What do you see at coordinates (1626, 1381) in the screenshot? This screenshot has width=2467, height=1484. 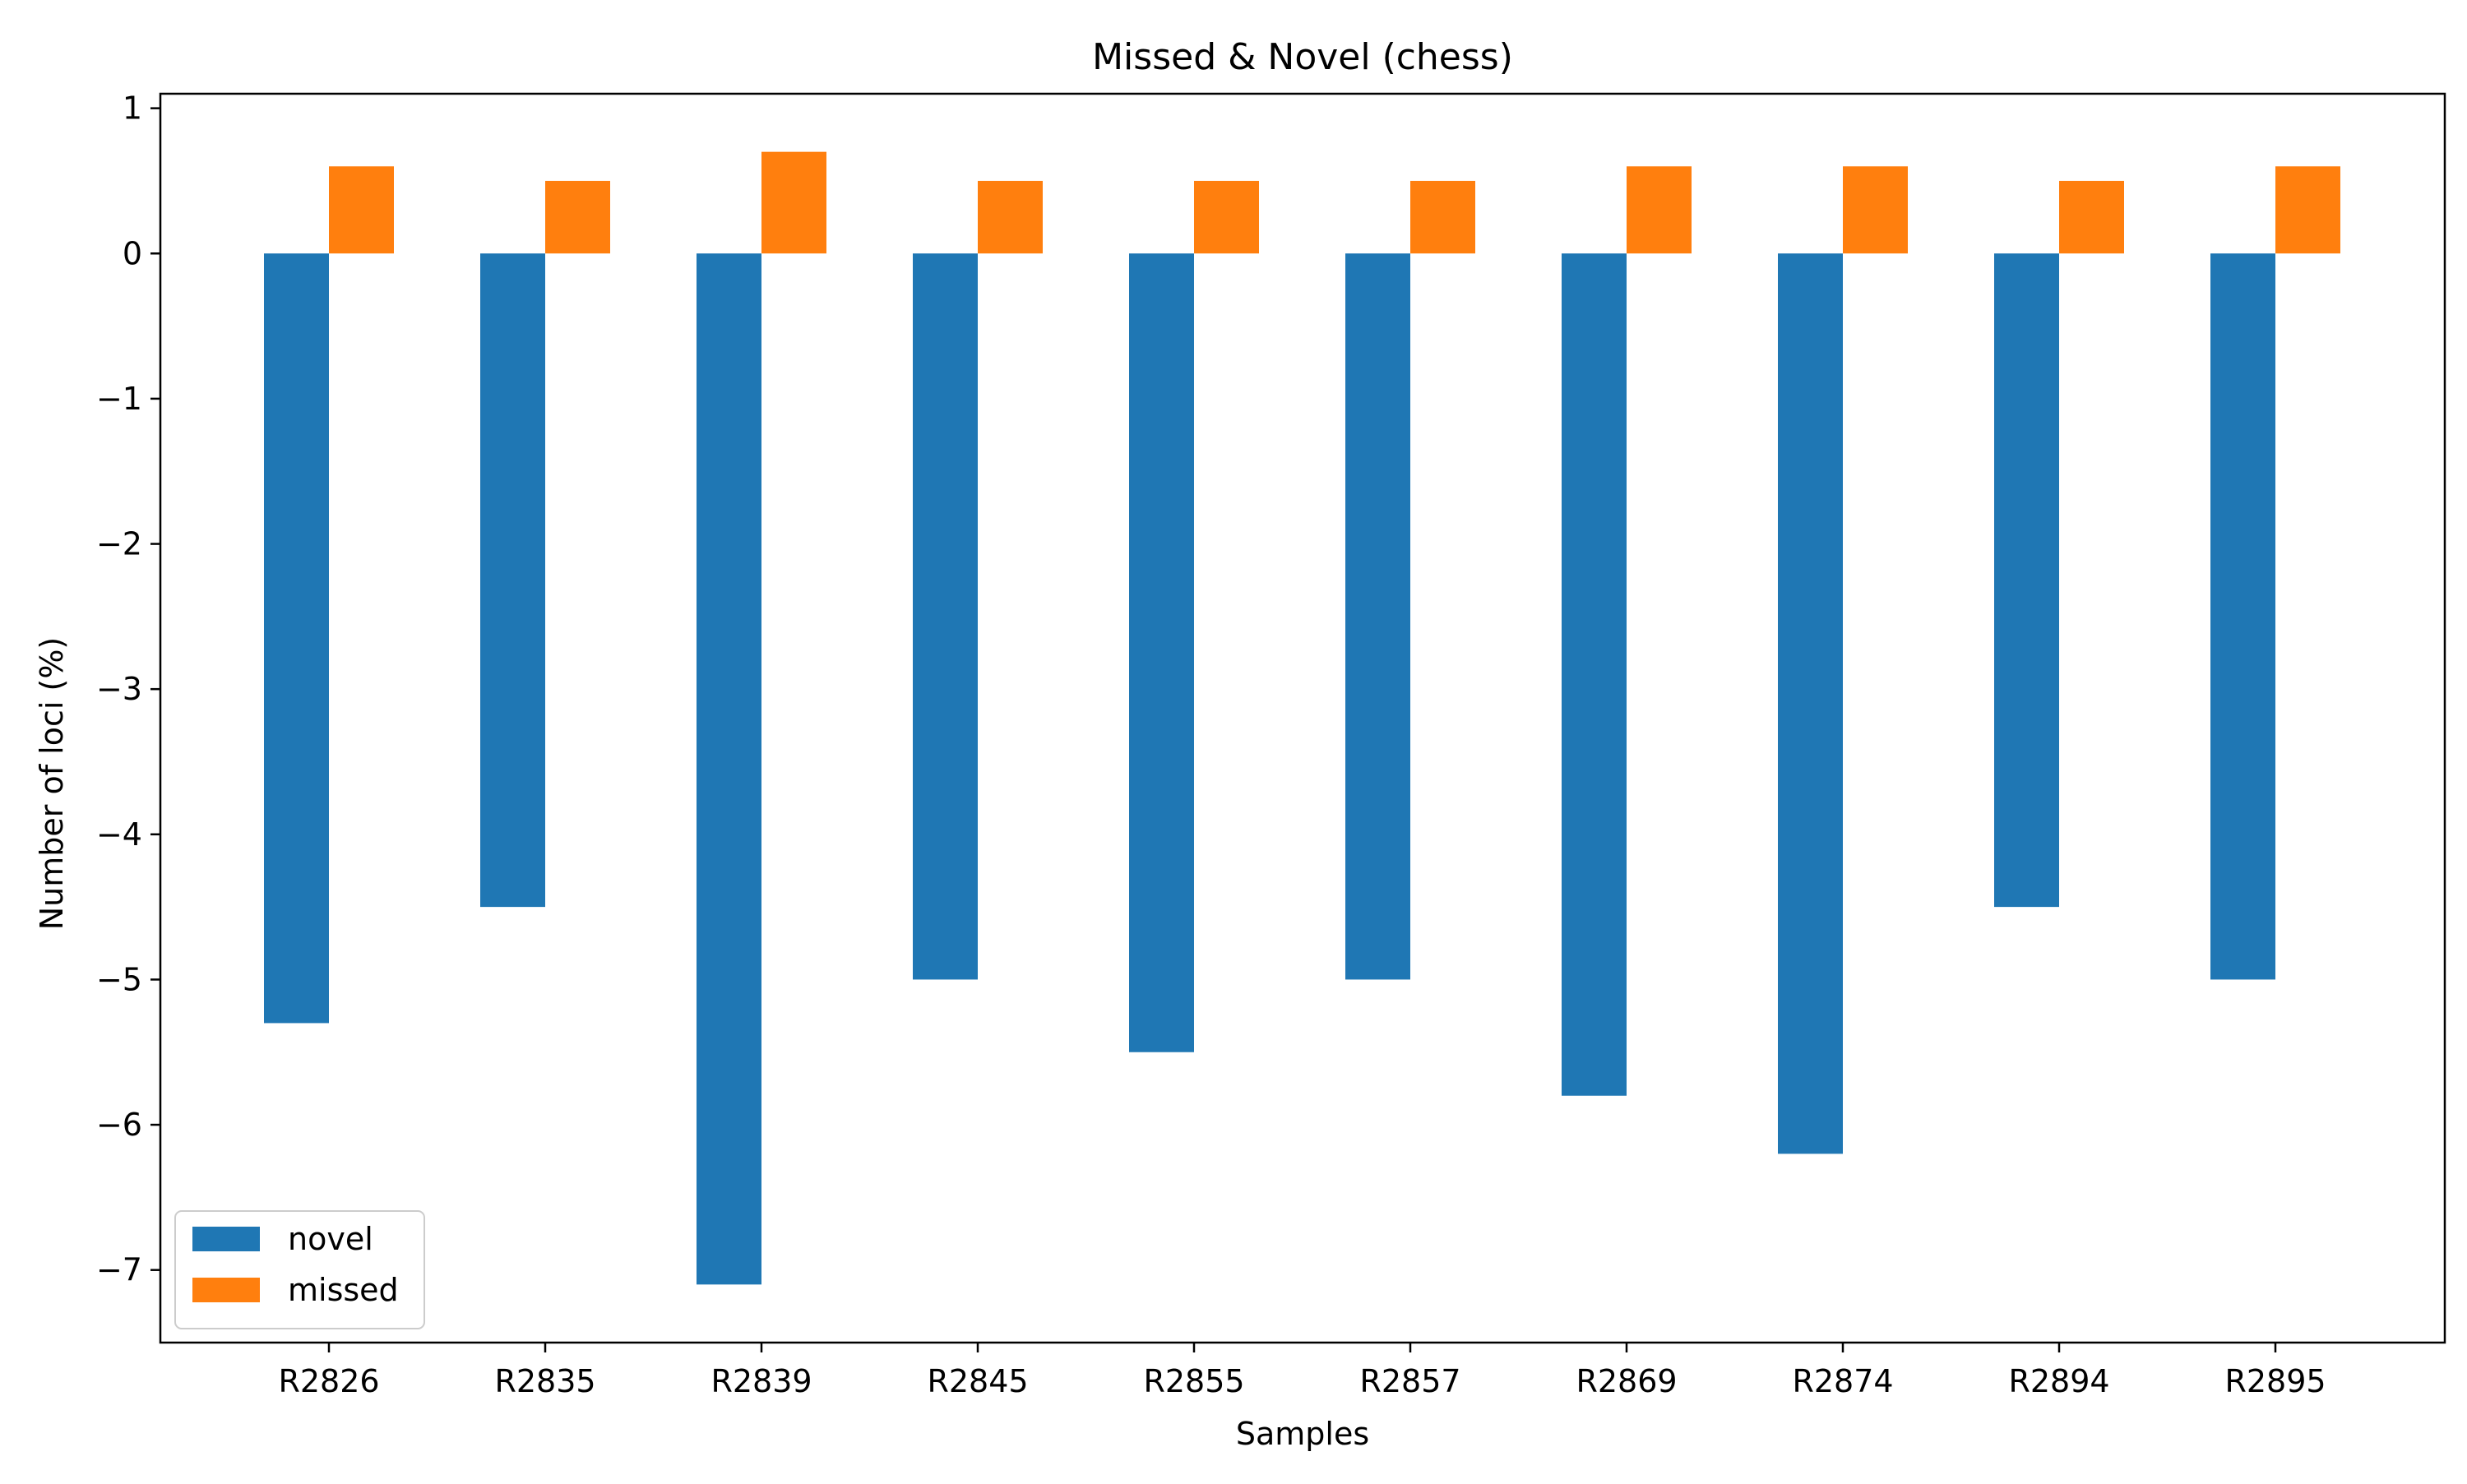 I see `x-tick-label-r2869: R2869` at bounding box center [1626, 1381].